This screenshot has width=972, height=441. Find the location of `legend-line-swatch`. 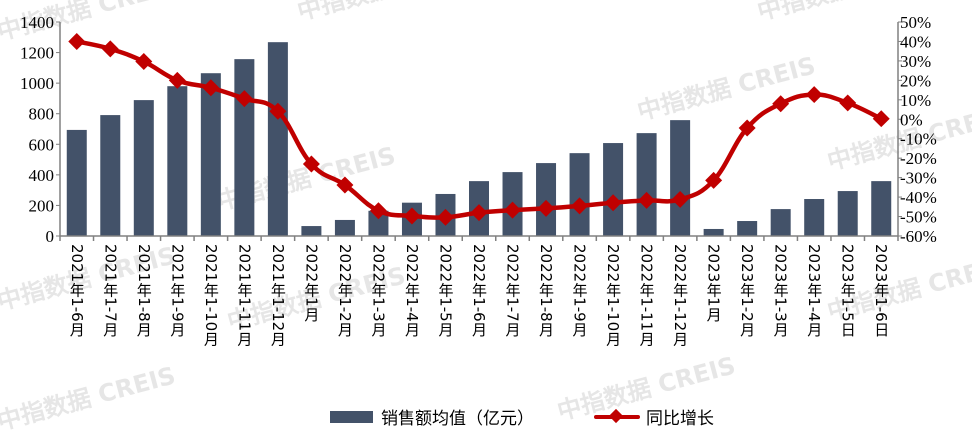

legend-line-swatch is located at coordinates (617, 417).